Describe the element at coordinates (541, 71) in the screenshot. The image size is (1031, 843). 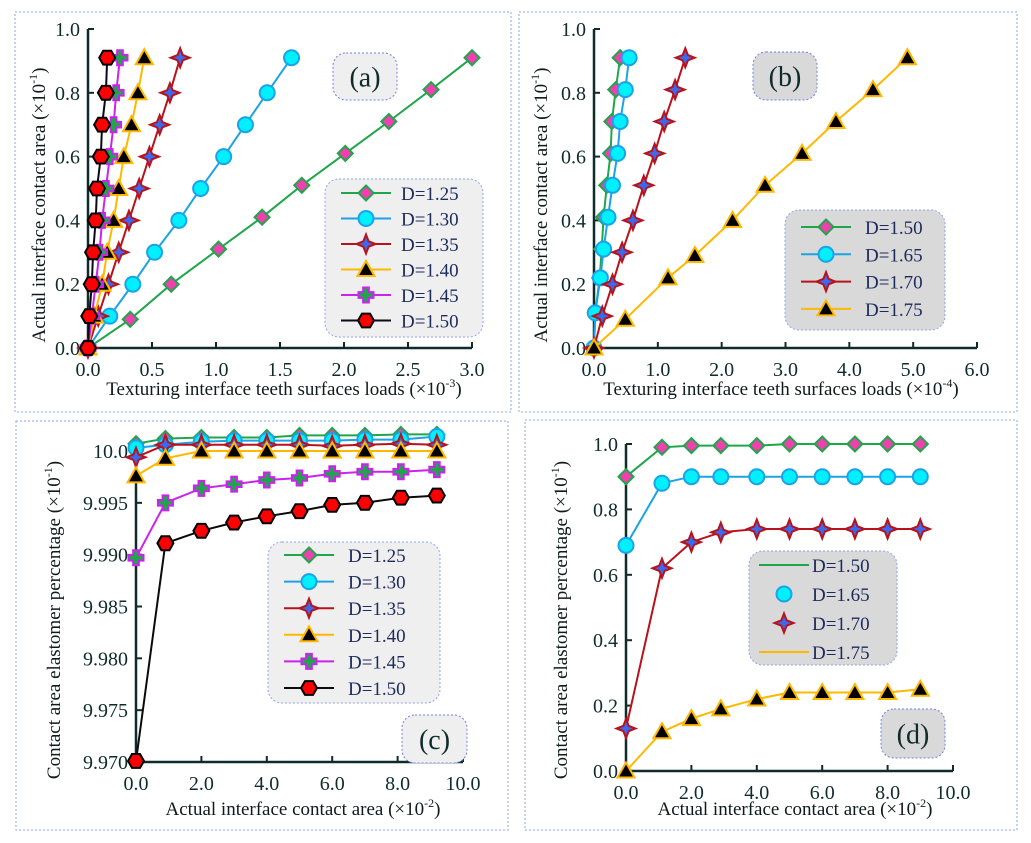
I see `y-axis-title-end: )` at that location.